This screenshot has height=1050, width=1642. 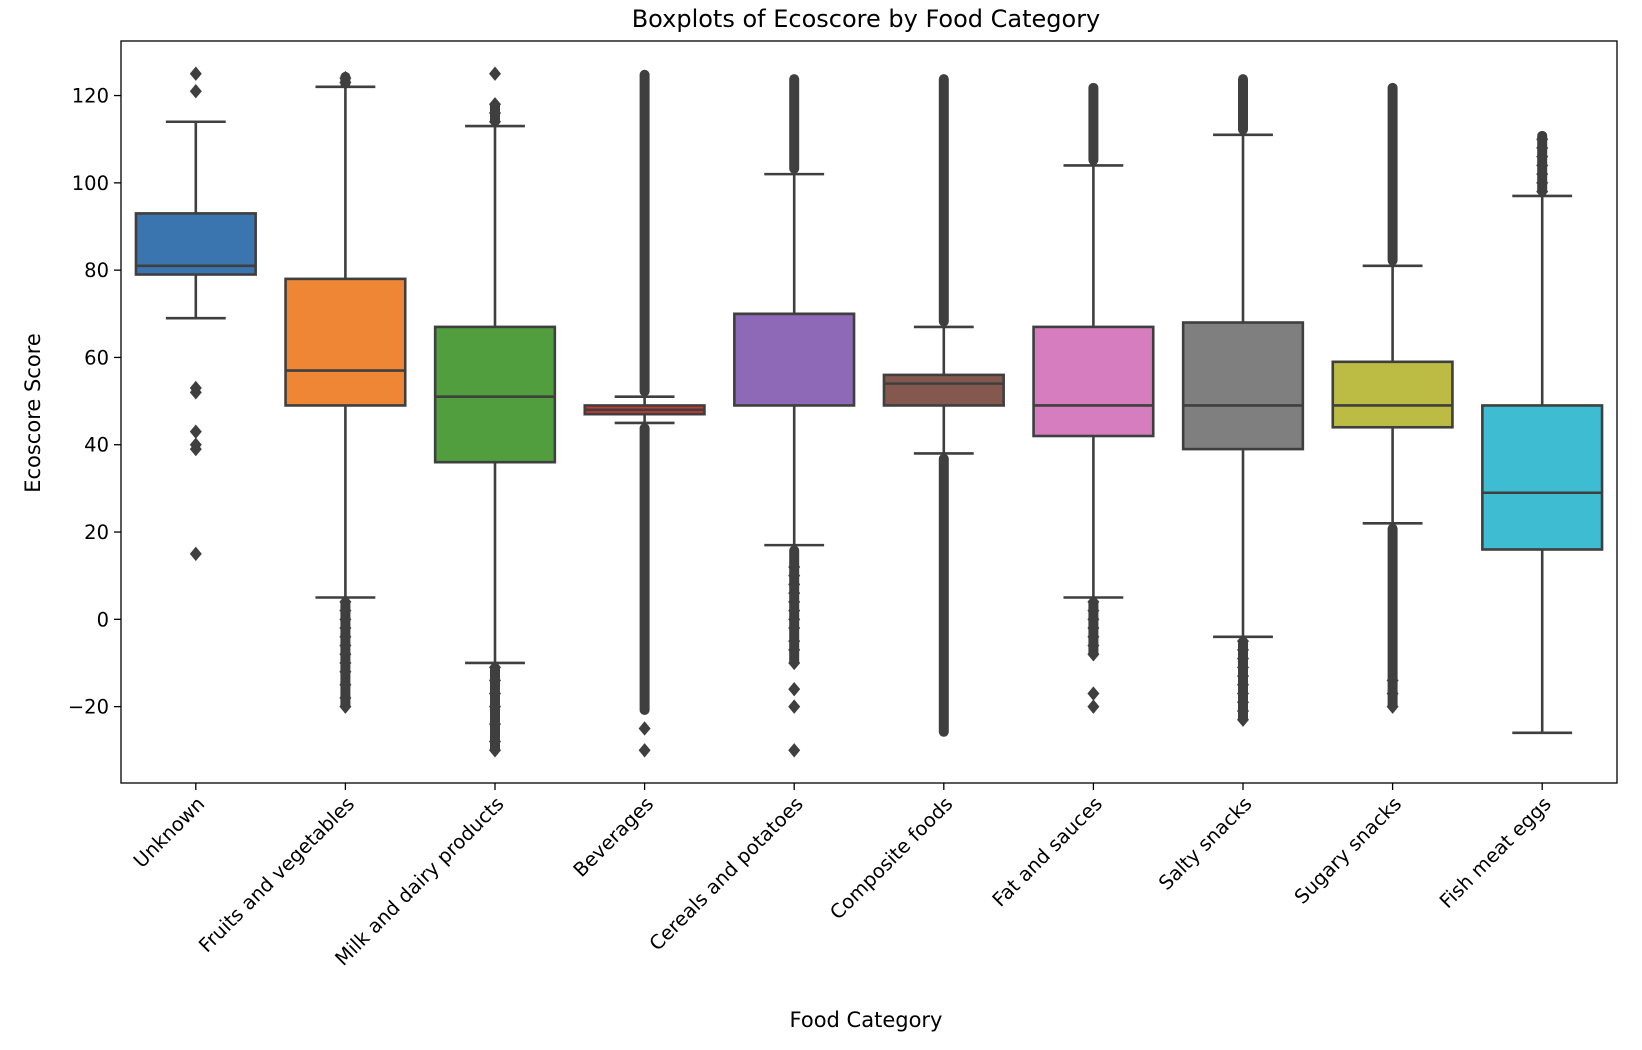 I want to click on x-tick-label: Fruits and vegetables, so click(x=276, y=874).